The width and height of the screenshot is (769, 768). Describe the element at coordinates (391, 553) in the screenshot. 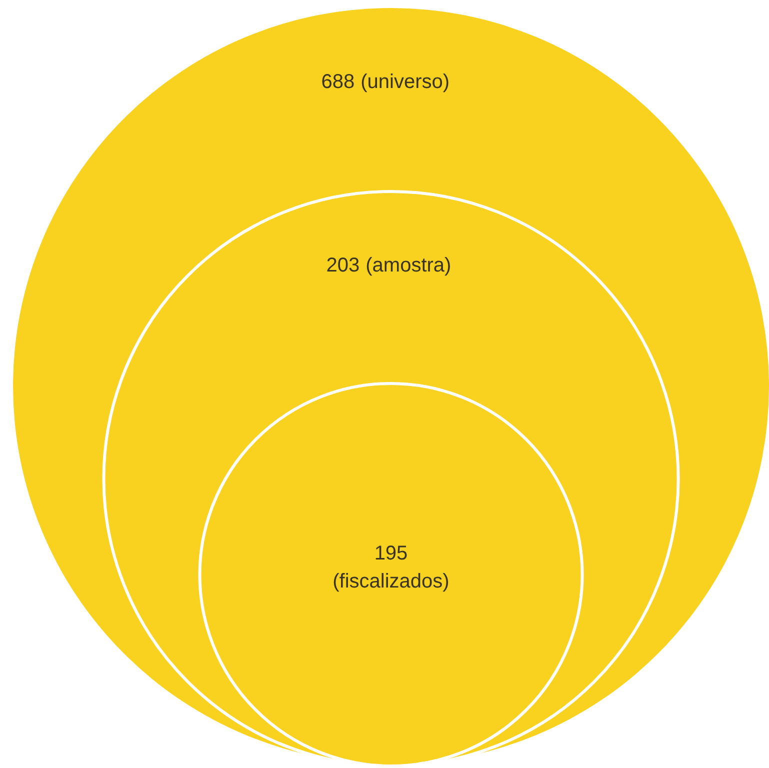

I see `data-label: 195` at that location.